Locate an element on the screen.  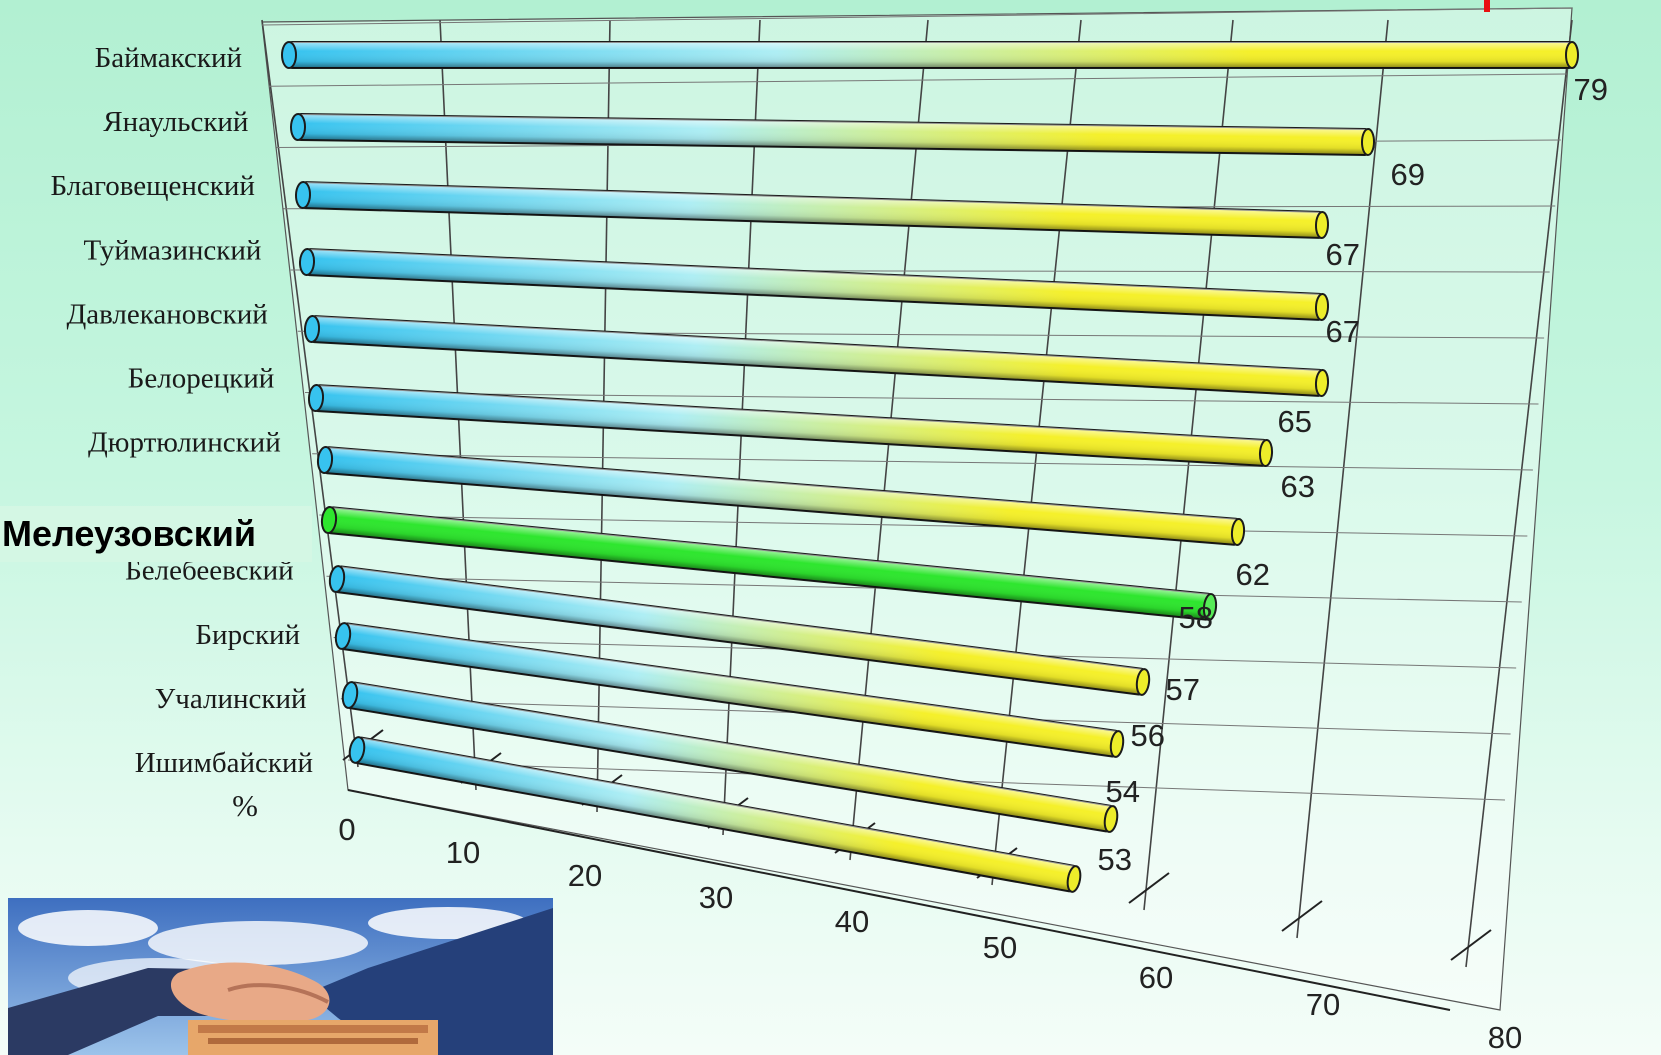
x-tick-label: 40 is located at coordinates (852, 921).